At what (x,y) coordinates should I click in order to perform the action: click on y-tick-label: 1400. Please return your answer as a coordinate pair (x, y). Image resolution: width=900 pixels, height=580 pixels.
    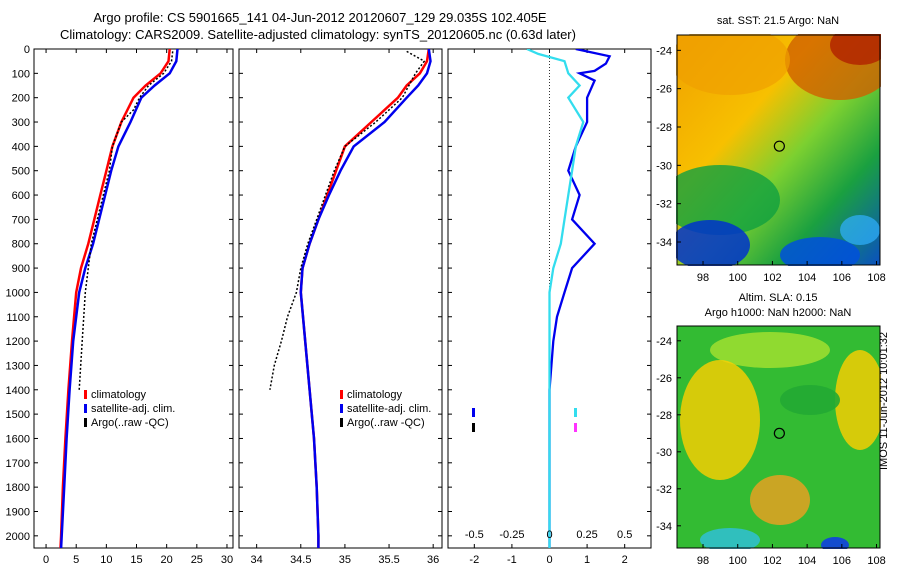
    Looking at the image, I should click on (18, 391).